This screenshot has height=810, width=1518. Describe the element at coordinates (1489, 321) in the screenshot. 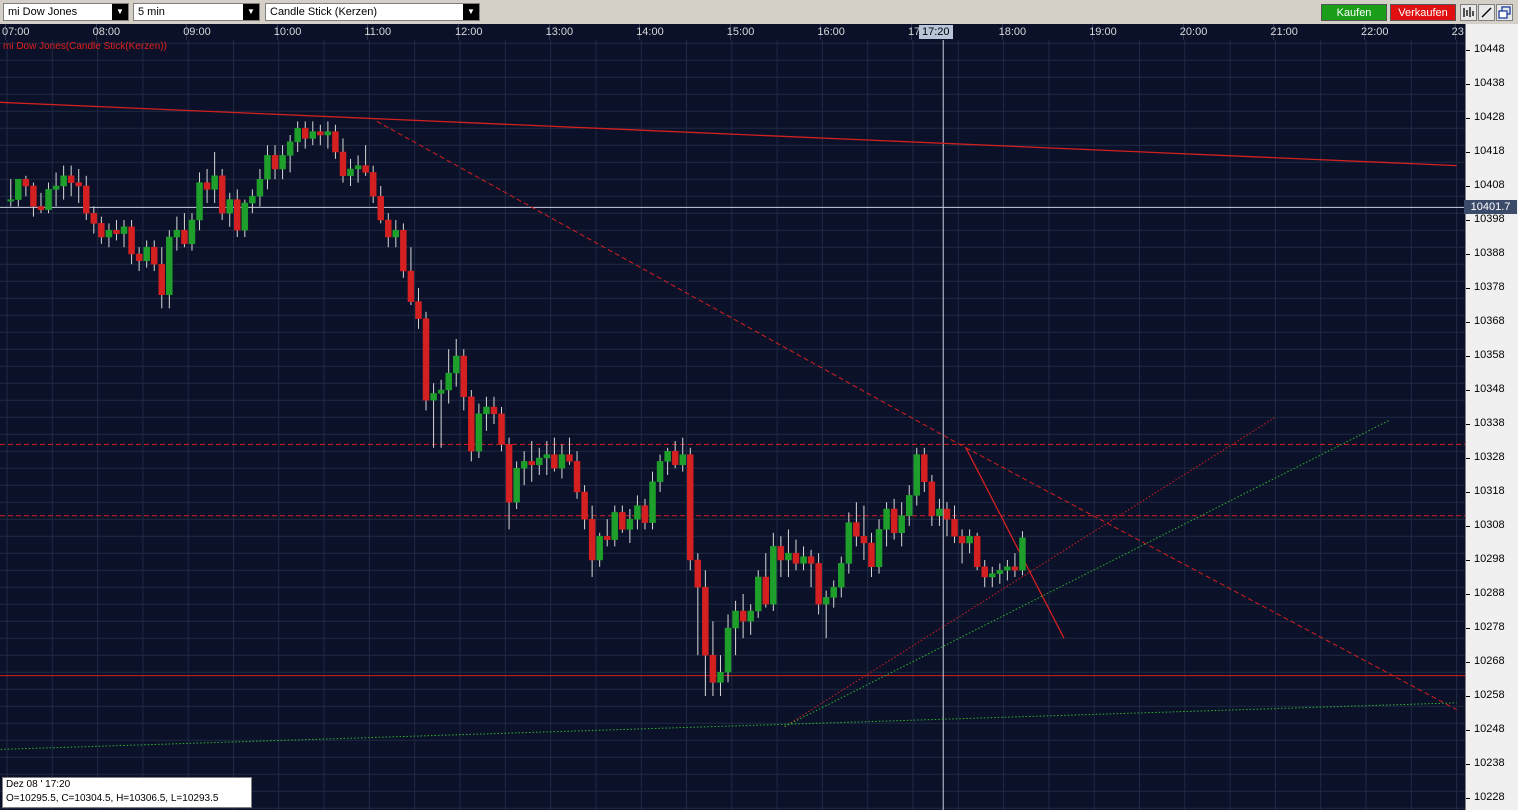

I see `price-tick-label: 10368` at that location.